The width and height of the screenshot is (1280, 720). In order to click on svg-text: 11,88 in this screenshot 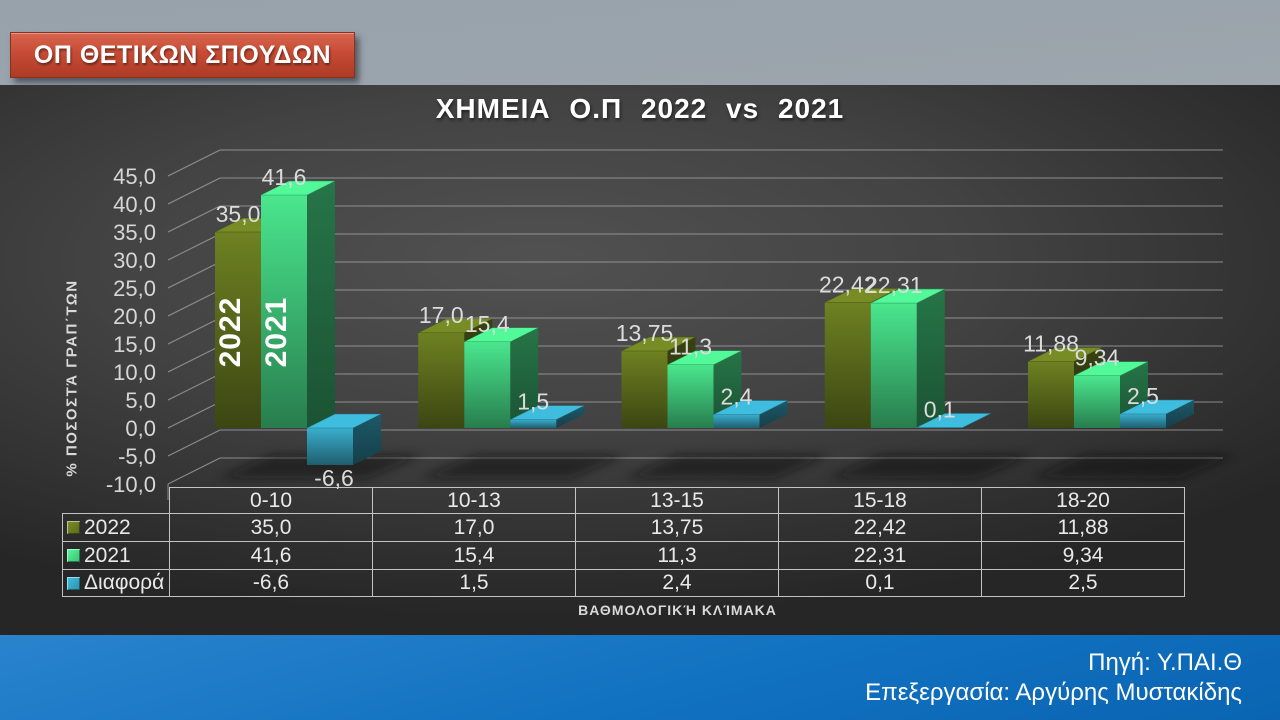, I will do `click(1051, 343)`.